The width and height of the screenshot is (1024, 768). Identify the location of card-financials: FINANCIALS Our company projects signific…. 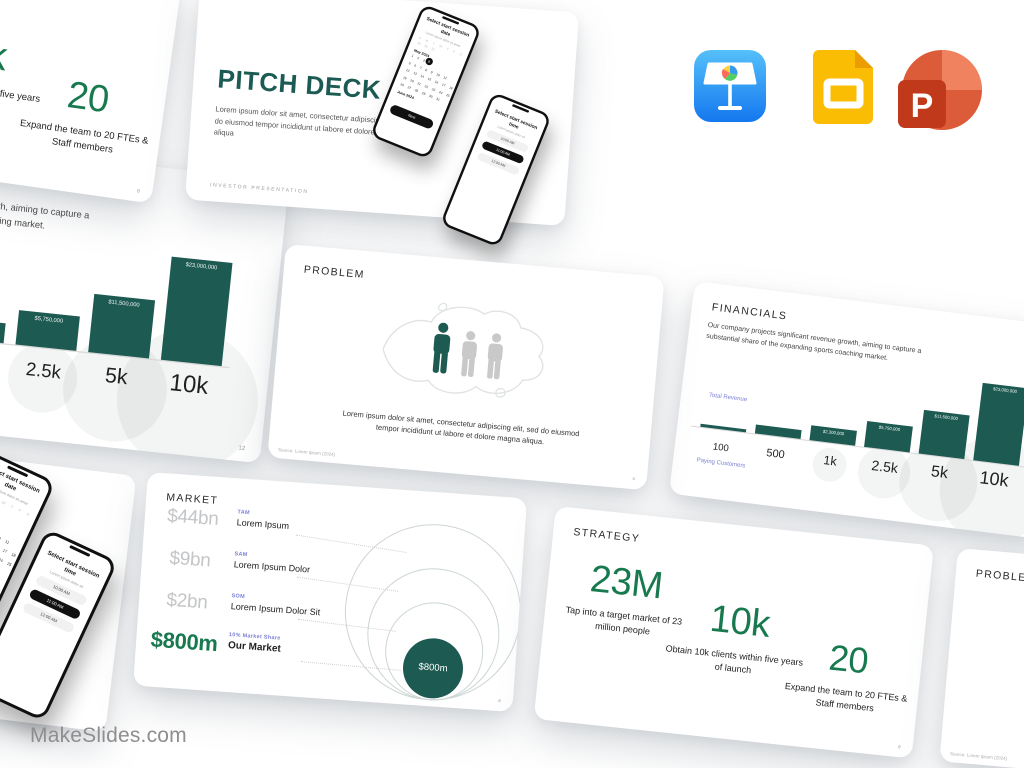
(846, 410).